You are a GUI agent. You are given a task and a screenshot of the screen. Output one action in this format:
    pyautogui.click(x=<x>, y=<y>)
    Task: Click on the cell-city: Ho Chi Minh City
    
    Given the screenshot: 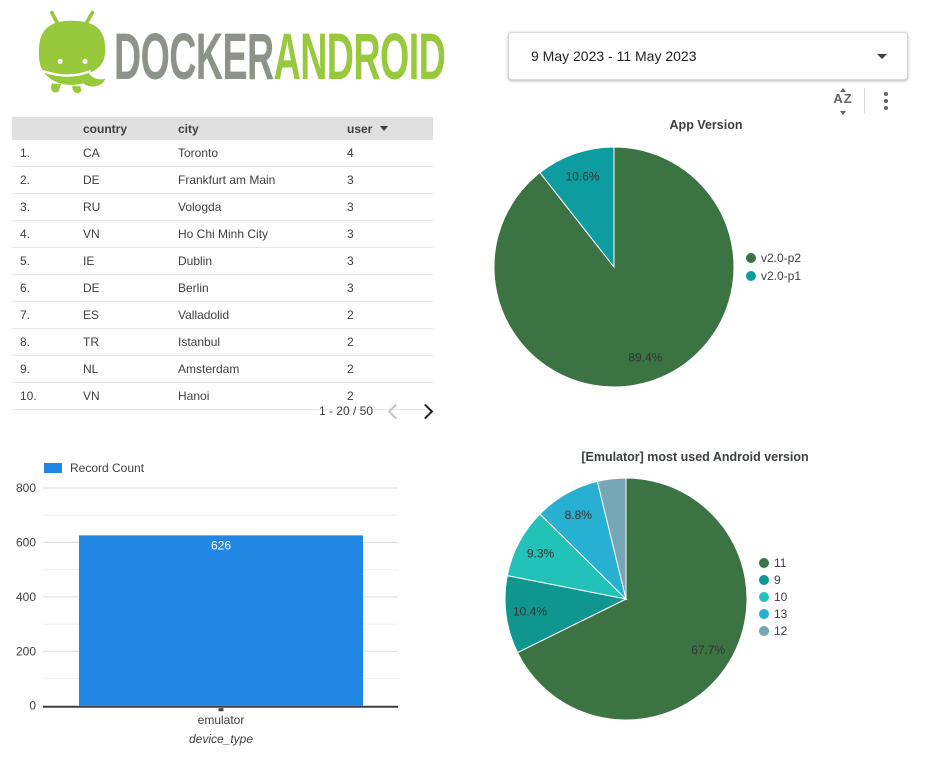 What is the action you would take?
    pyautogui.click(x=223, y=234)
    